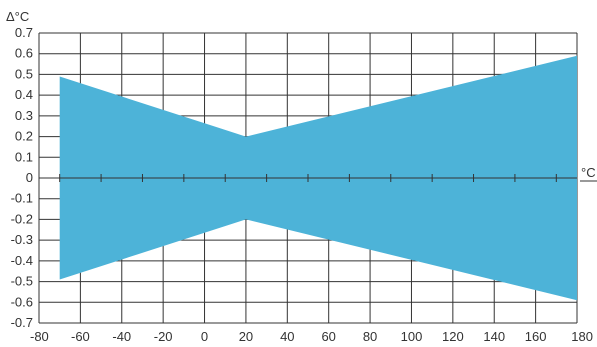 This screenshot has width=597, height=347. I want to click on y-tick-label: -0.2, so click(22, 218).